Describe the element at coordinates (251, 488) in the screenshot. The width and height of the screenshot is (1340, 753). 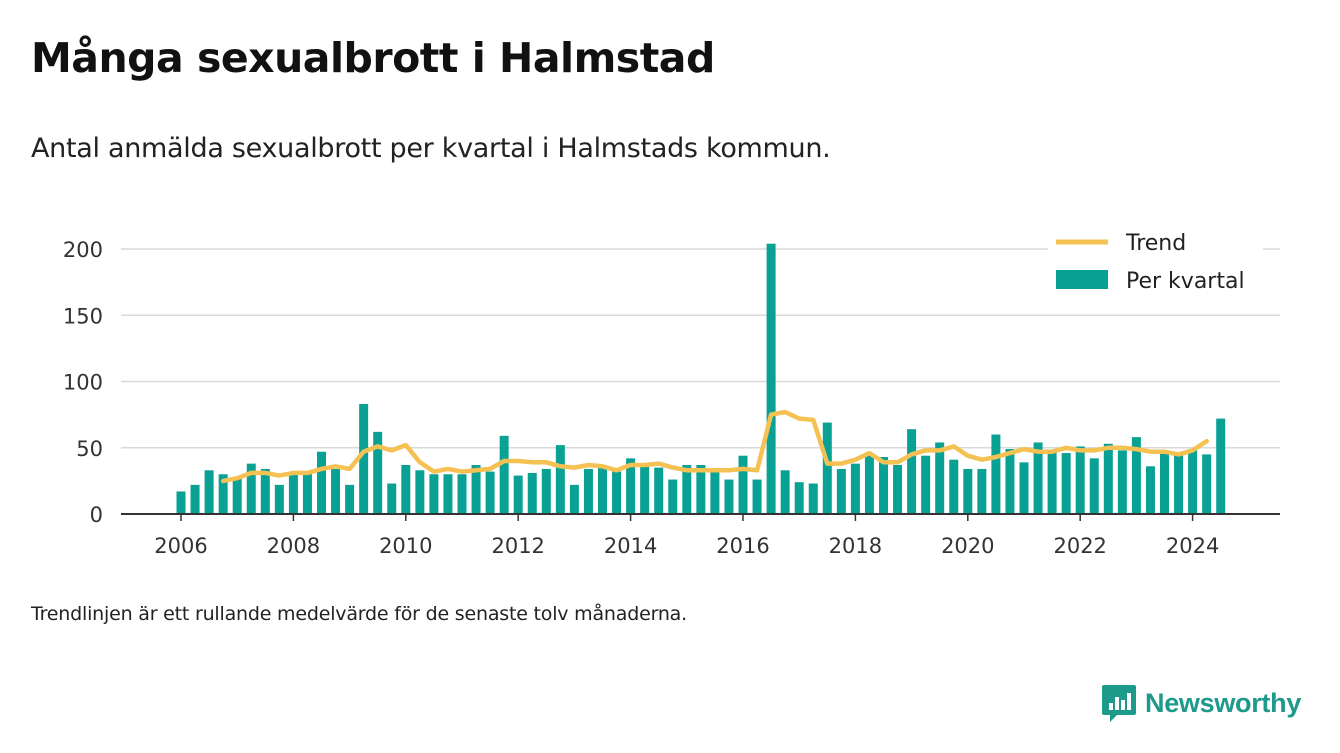
I see `bar-2007-Q2` at that location.